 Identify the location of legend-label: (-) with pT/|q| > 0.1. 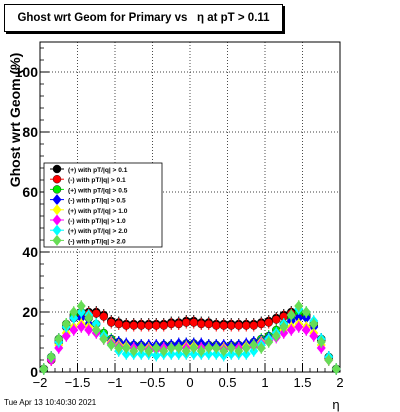
(97, 180).